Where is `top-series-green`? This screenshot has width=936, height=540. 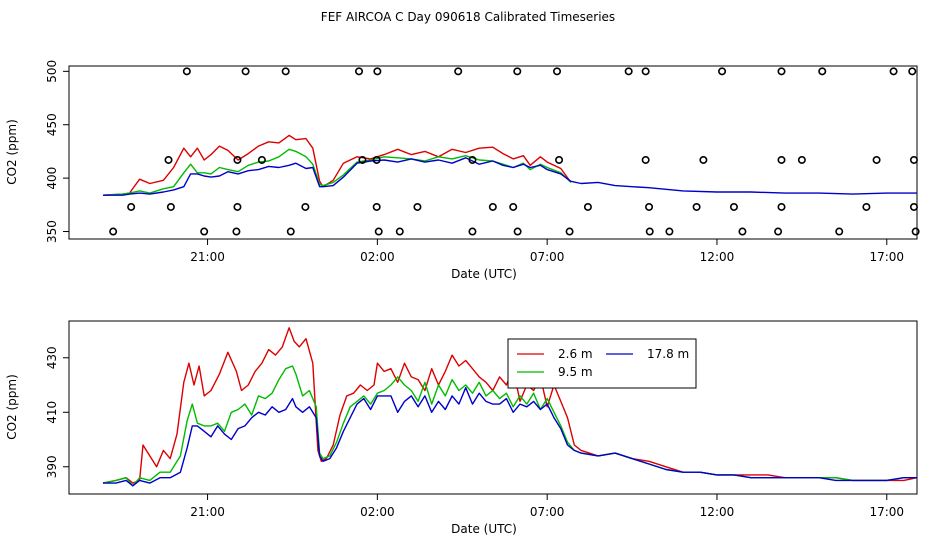
top-series-green is located at coordinates (337, 172).